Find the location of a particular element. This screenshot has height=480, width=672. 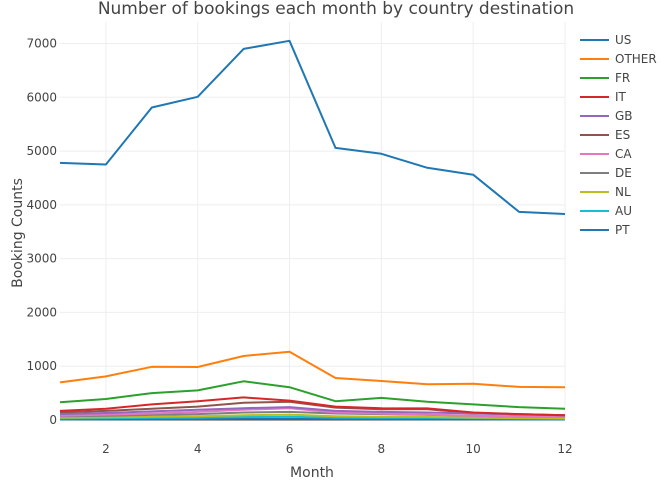

x-tick-label: 4 is located at coordinates (198, 449).